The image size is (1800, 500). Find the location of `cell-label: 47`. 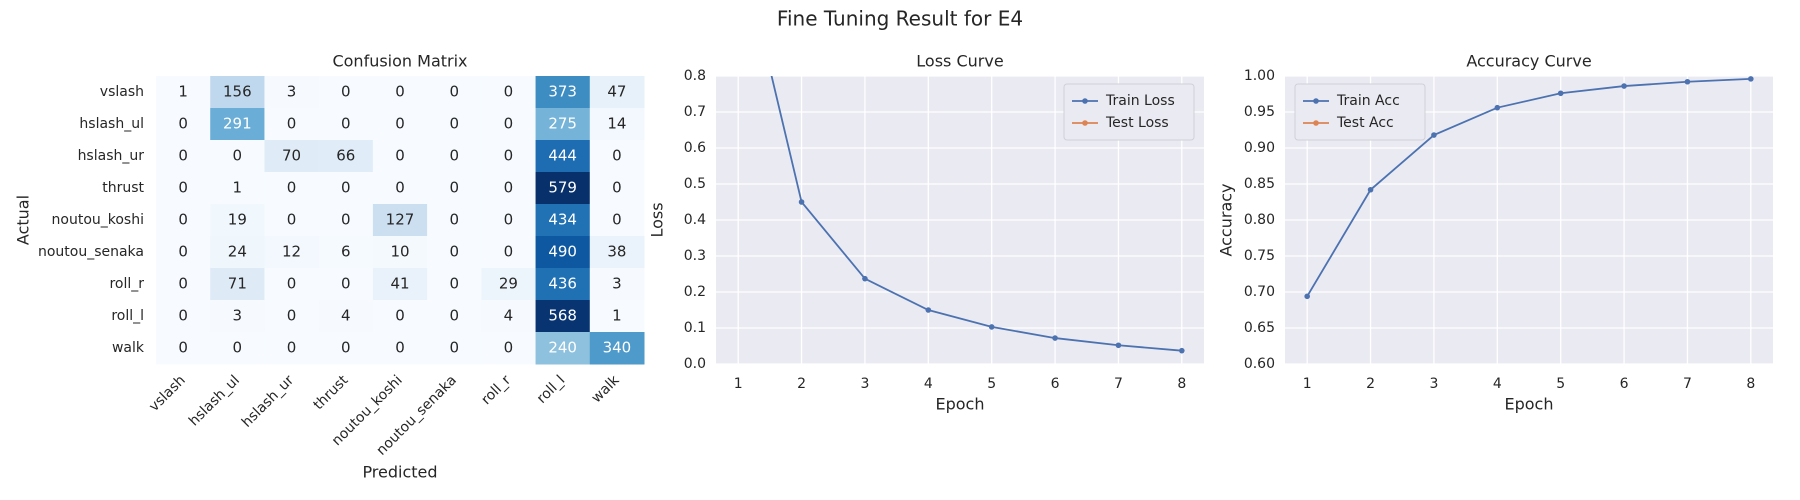

cell-label: 47 is located at coordinates (616, 92).